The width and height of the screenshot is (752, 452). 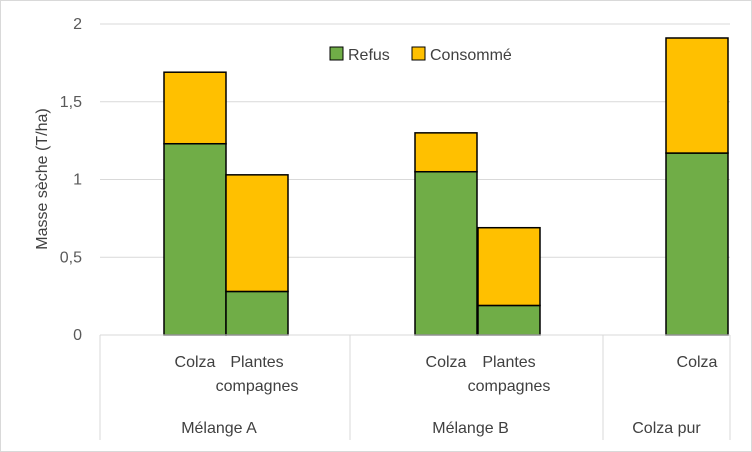 What do you see at coordinates (42, 178) in the screenshot?
I see `y-axis-title: Masse sèche (T/ha)` at bounding box center [42, 178].